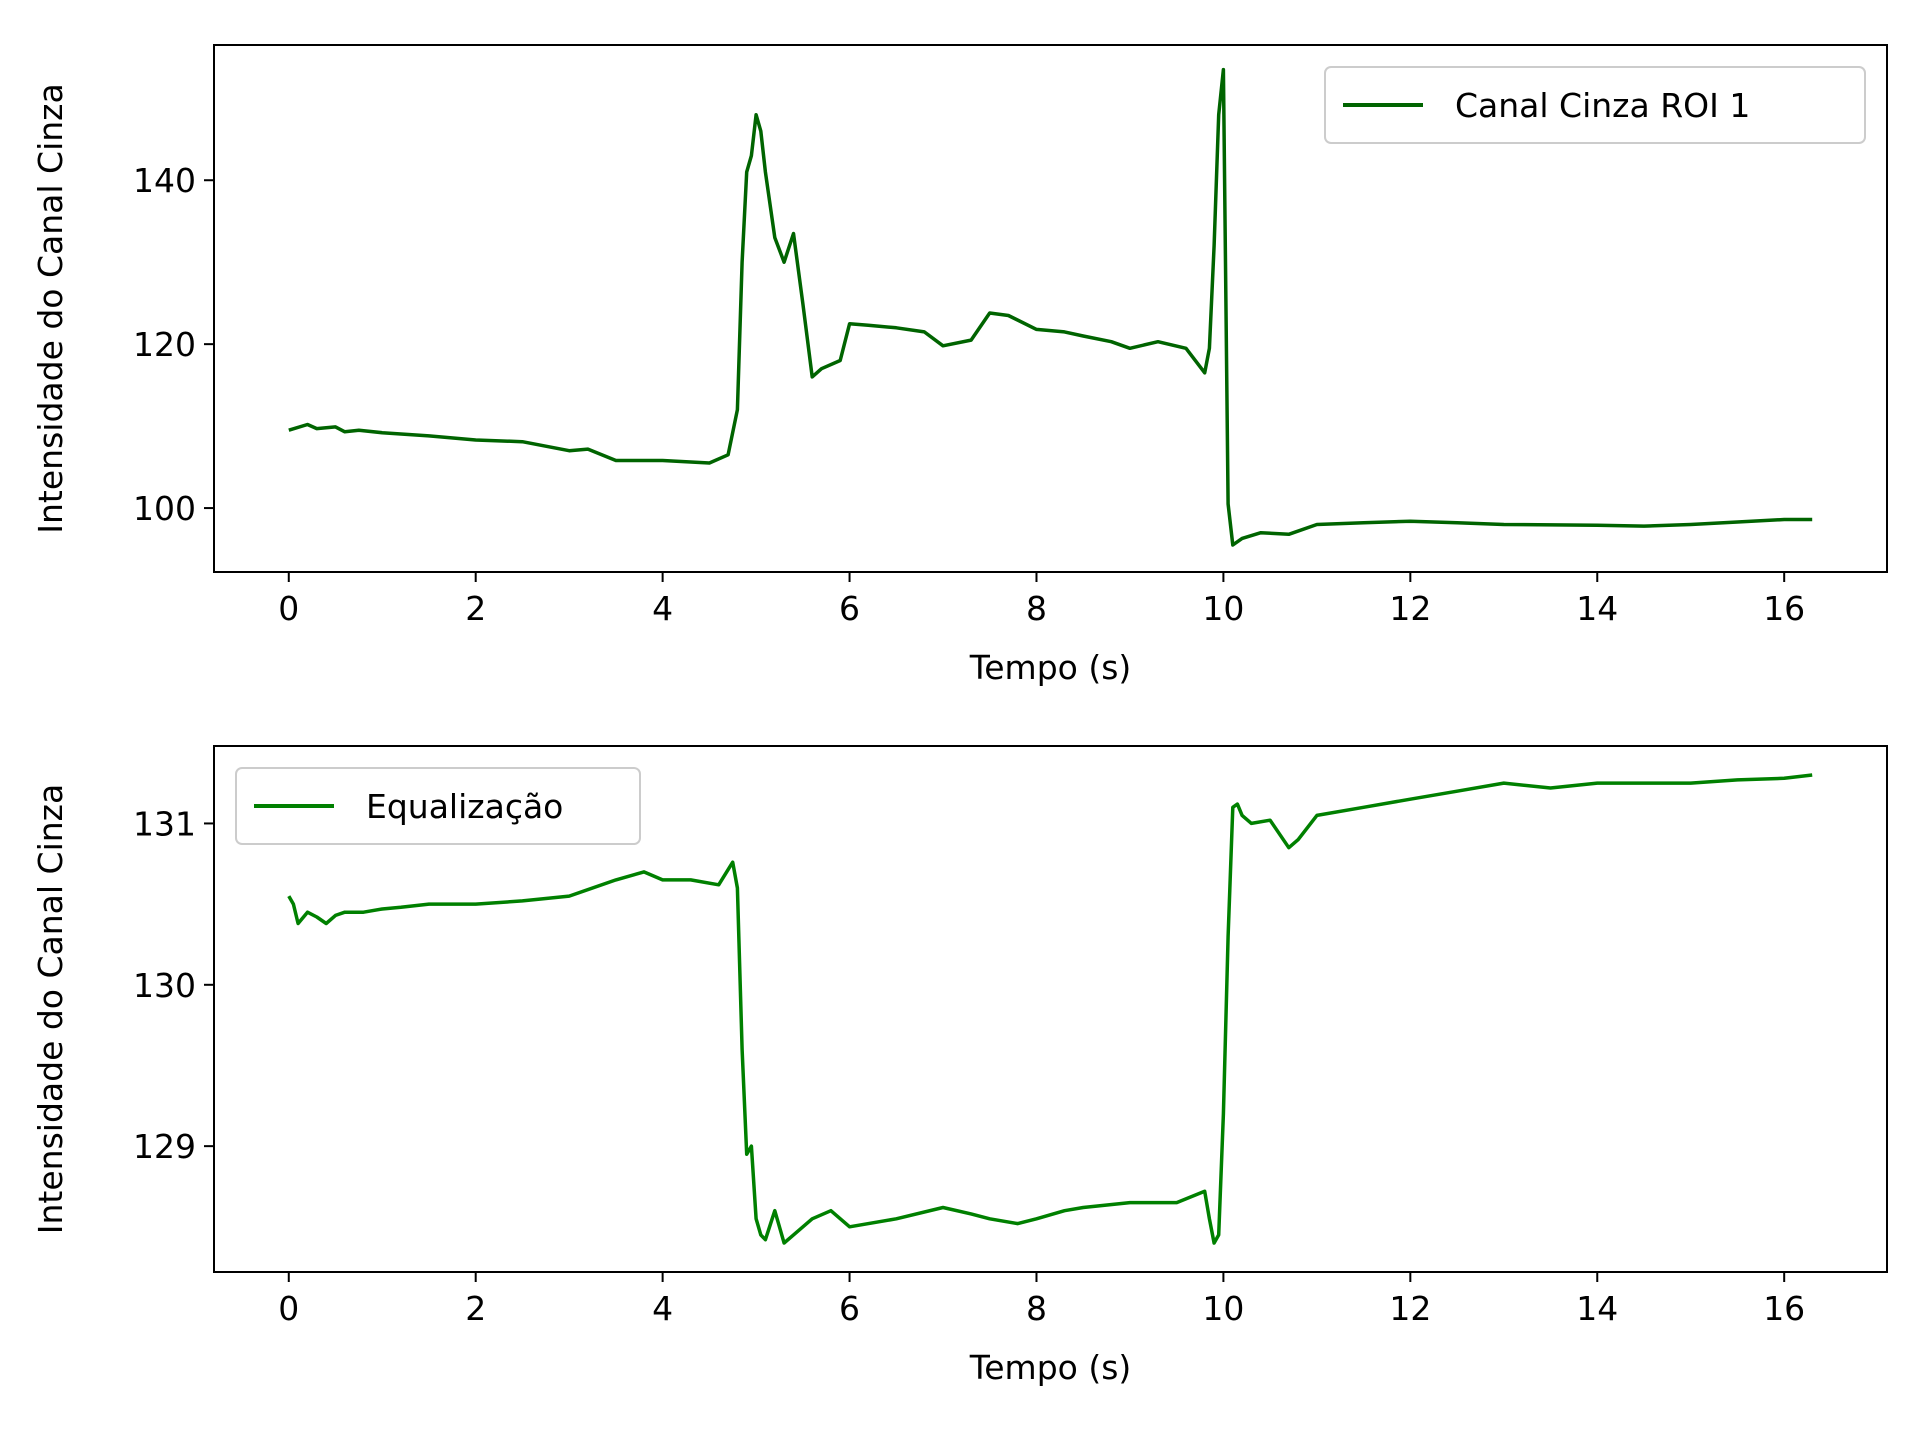  I want to click on y-tick-label: 131, so click(164, 823).